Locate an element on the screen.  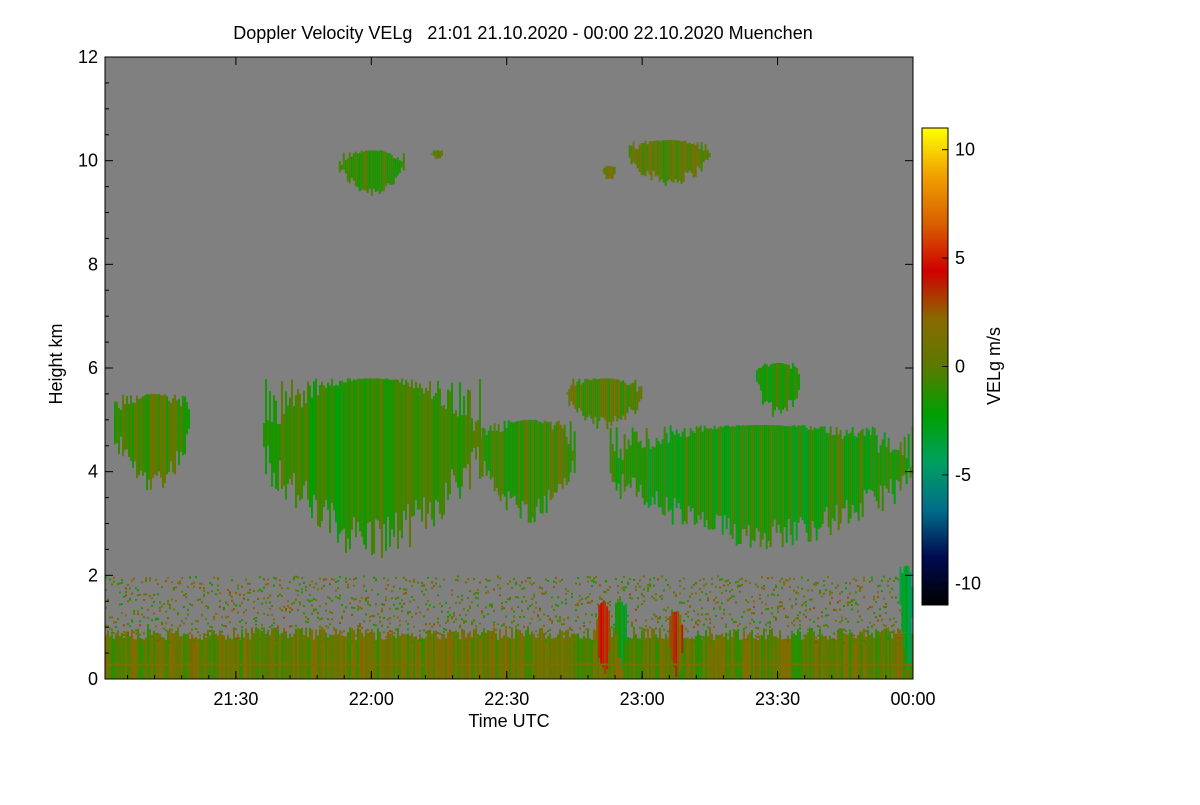
x-tick-label: 22:00 is located at coordinates (371, 699).